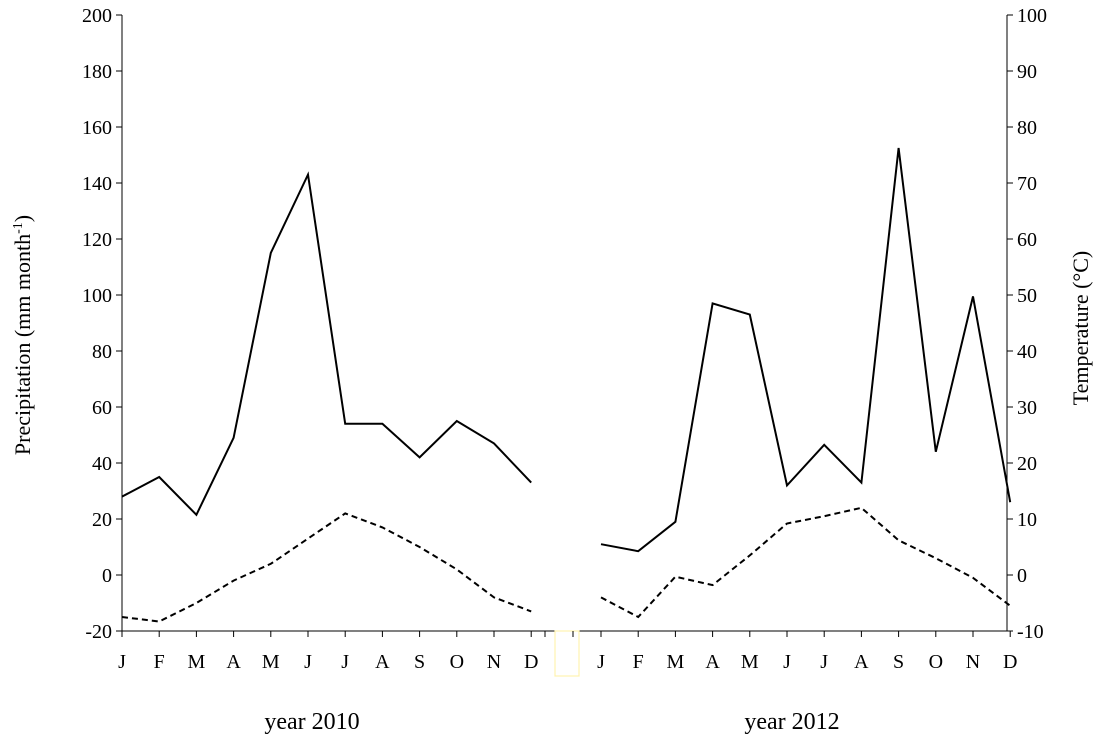 This screenshot has width=1098, height=742. I want to click on right-tick-label: 80, so click(1027, 128).